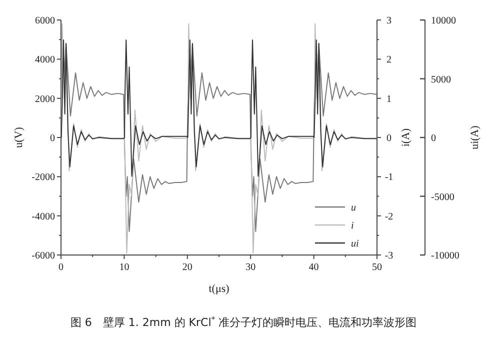  Describe the element at coordinates (406, 137) in the screenshot. I see `y2-axis-title: i(A)` at that location.